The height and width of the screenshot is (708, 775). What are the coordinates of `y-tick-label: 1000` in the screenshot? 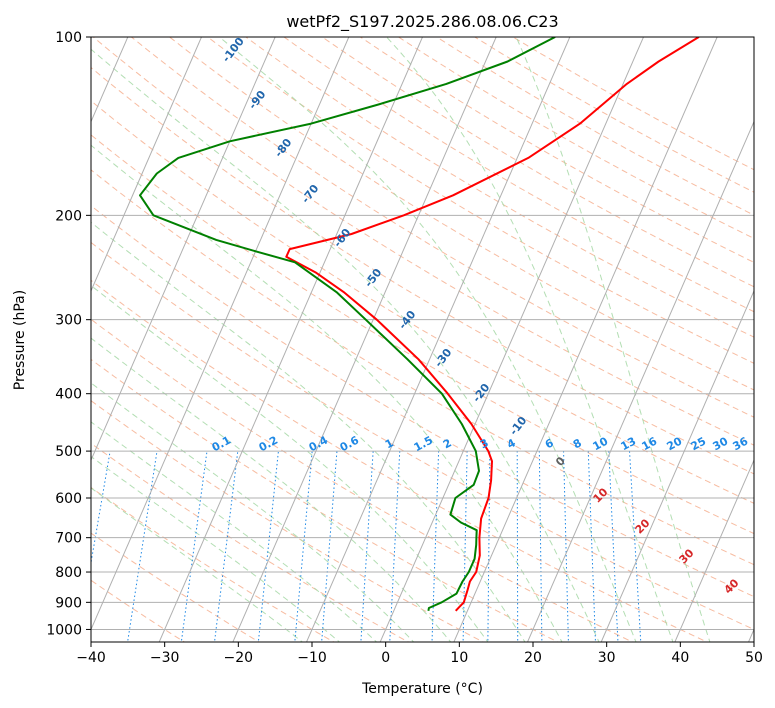 It's located at (64, 630).